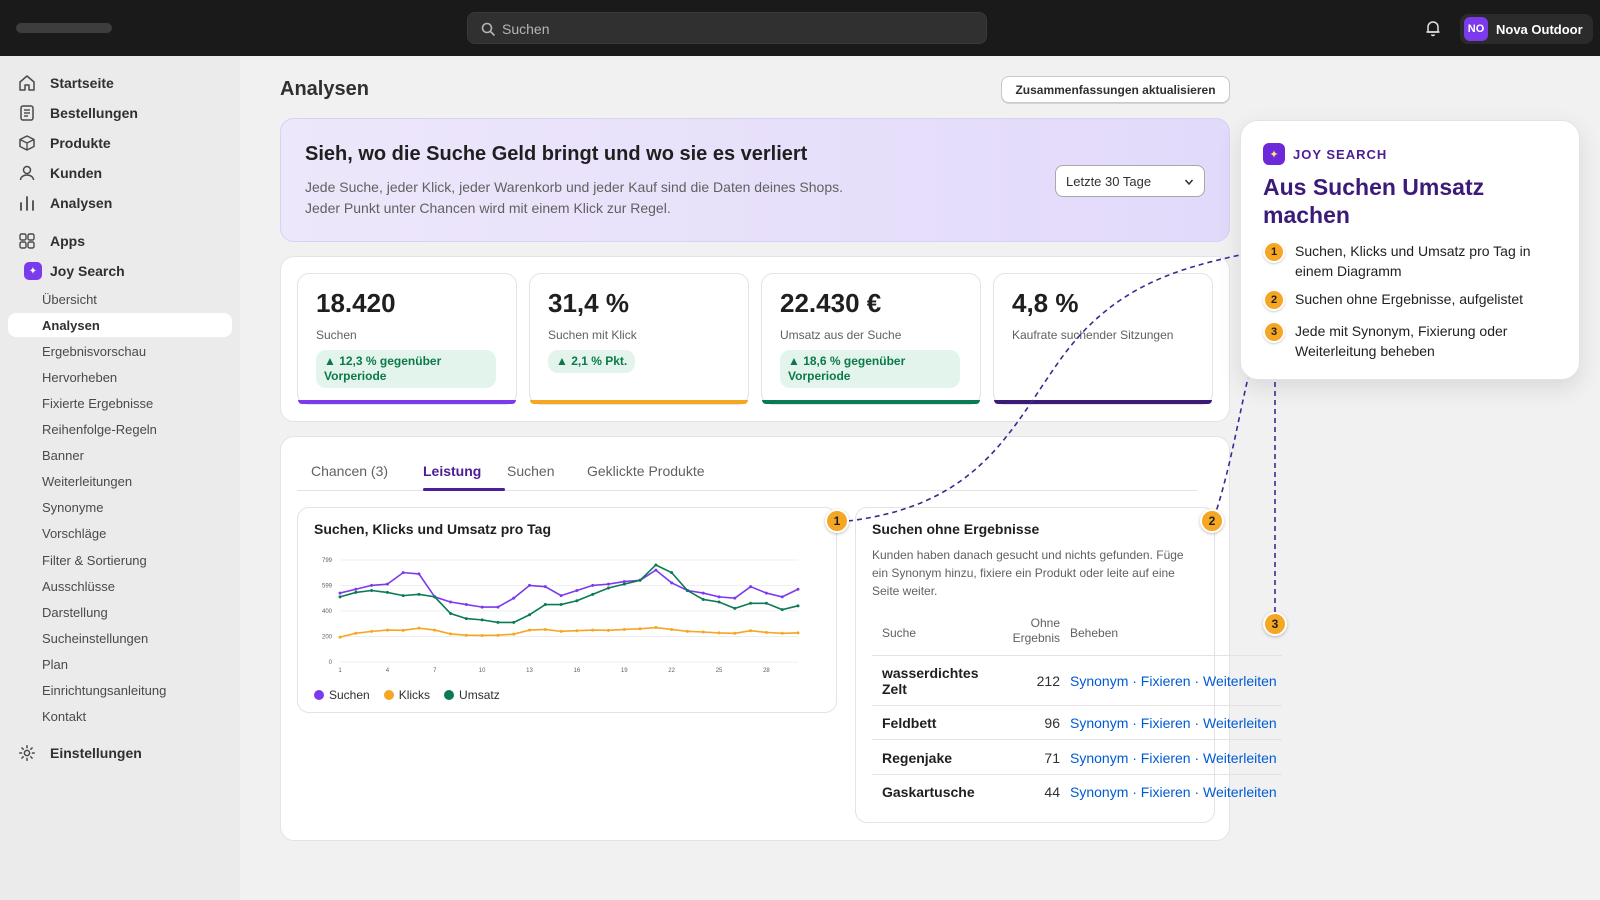 This screenshot has width=1600, height=900. What do you see at coordinates (64, 717) in the screenshot?
I see `app-nav-item: Kontakt` at bounding box center [64, 717].